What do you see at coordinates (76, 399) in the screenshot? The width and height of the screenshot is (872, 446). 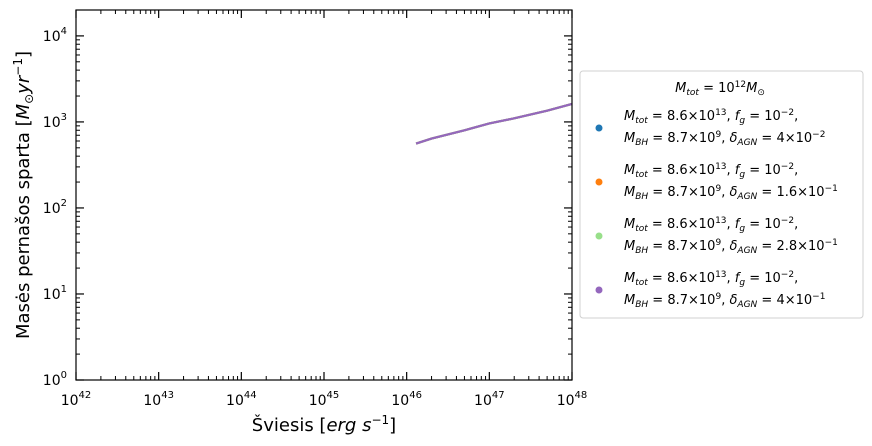 I see `x-tick-label: 1042` at bounding box center [76, 399].